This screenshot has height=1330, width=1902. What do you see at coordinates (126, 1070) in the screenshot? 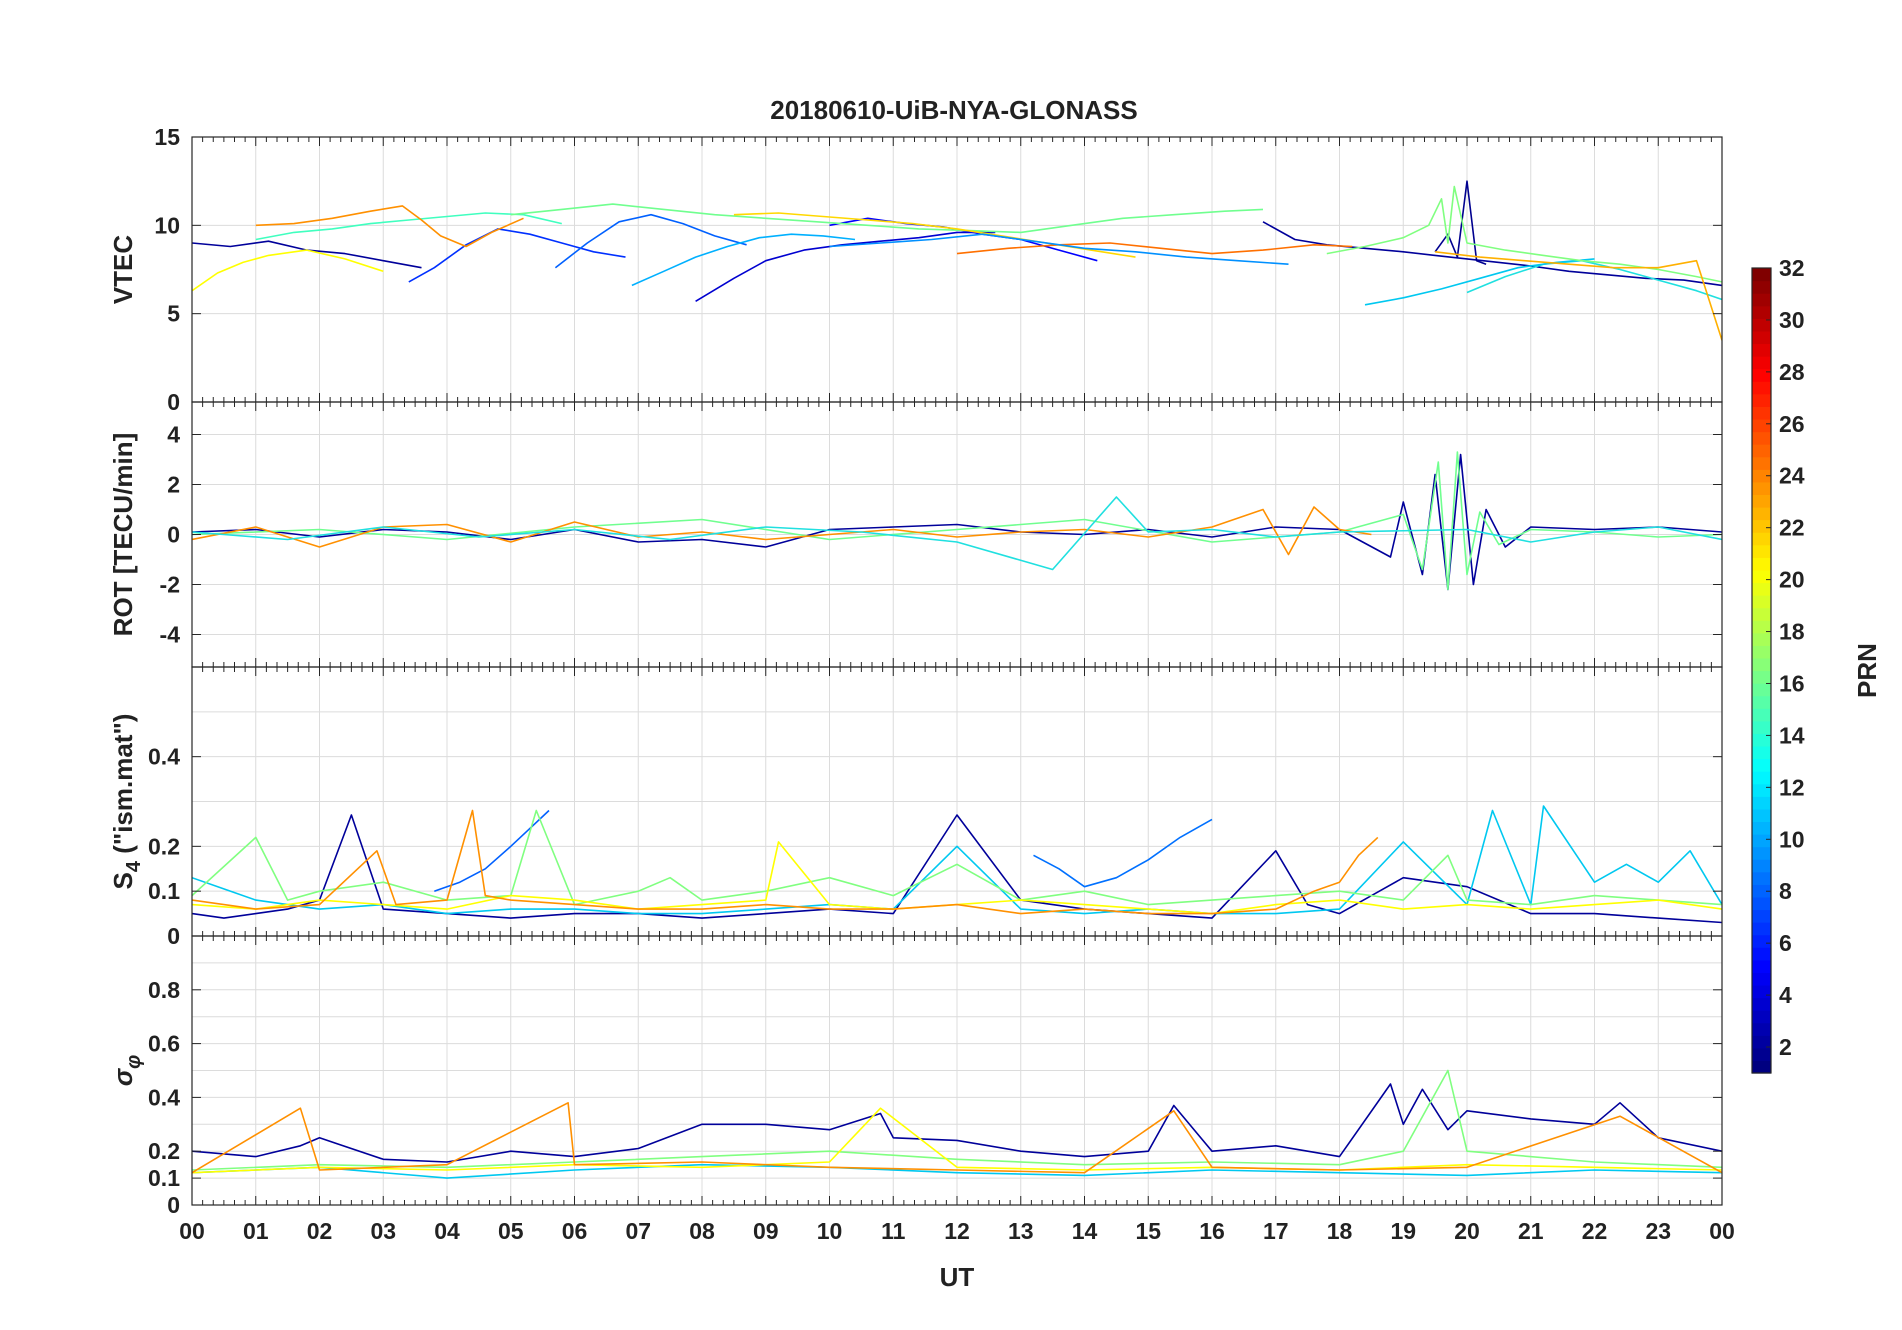
I see `y-axis-label-sigma_phi: σφ` at bounding box center [126, 1070].